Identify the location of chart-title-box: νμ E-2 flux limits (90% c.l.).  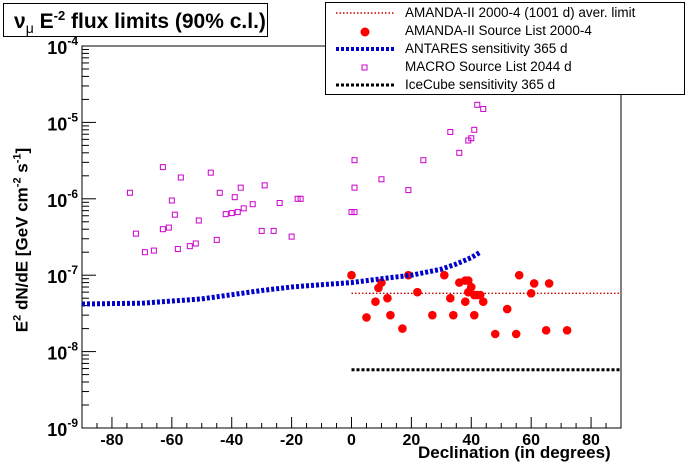
(135, 20).